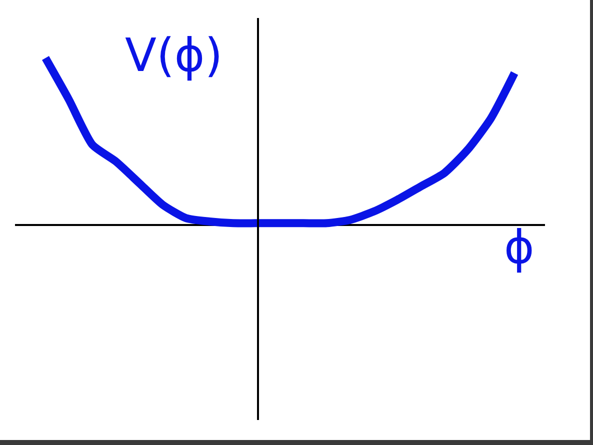 The width and height of the screenshot is (593, 445). Describe the element at coordinates (174, 55) in the screenshot. I see `y-axis-title: V(ϕ)` at that location.